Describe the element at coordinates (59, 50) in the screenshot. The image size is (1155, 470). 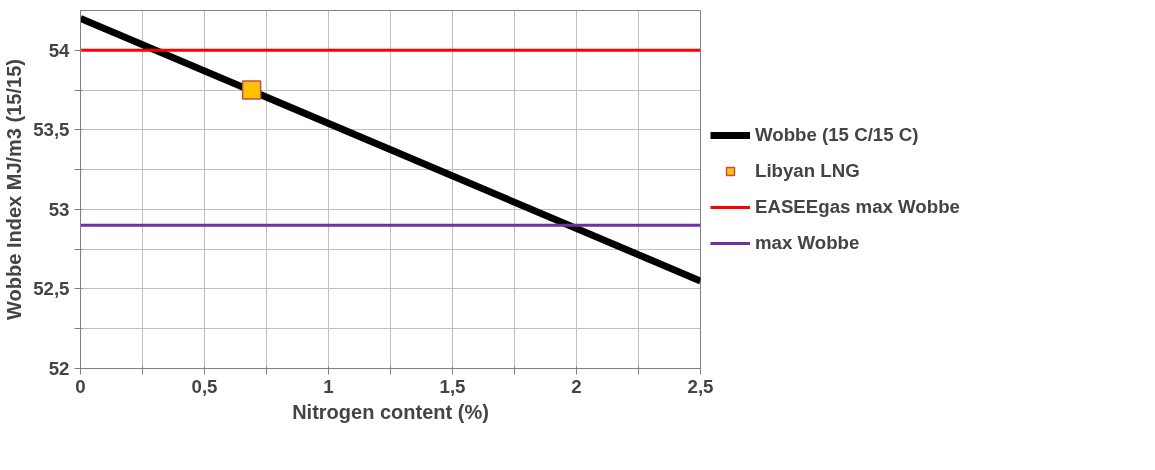
I see `y-tick-label: 54` at that location.